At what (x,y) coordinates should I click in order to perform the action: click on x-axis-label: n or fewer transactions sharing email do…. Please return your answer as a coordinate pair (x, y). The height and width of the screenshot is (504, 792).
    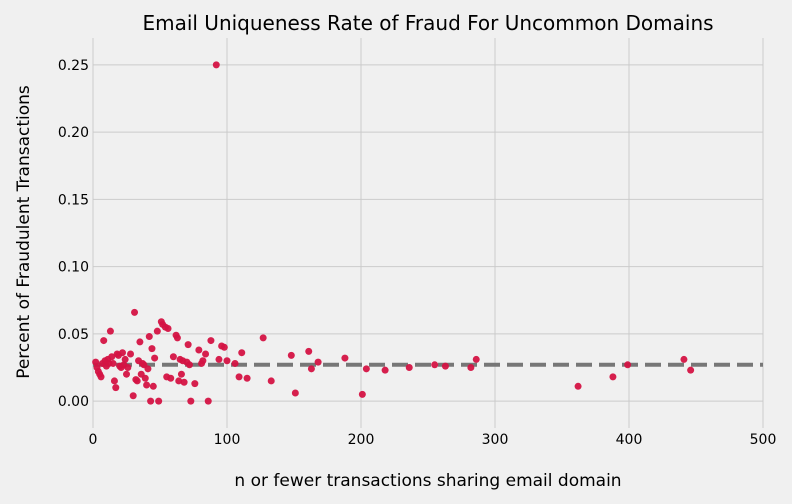
    Looking at the image, I should click on (427, 481).